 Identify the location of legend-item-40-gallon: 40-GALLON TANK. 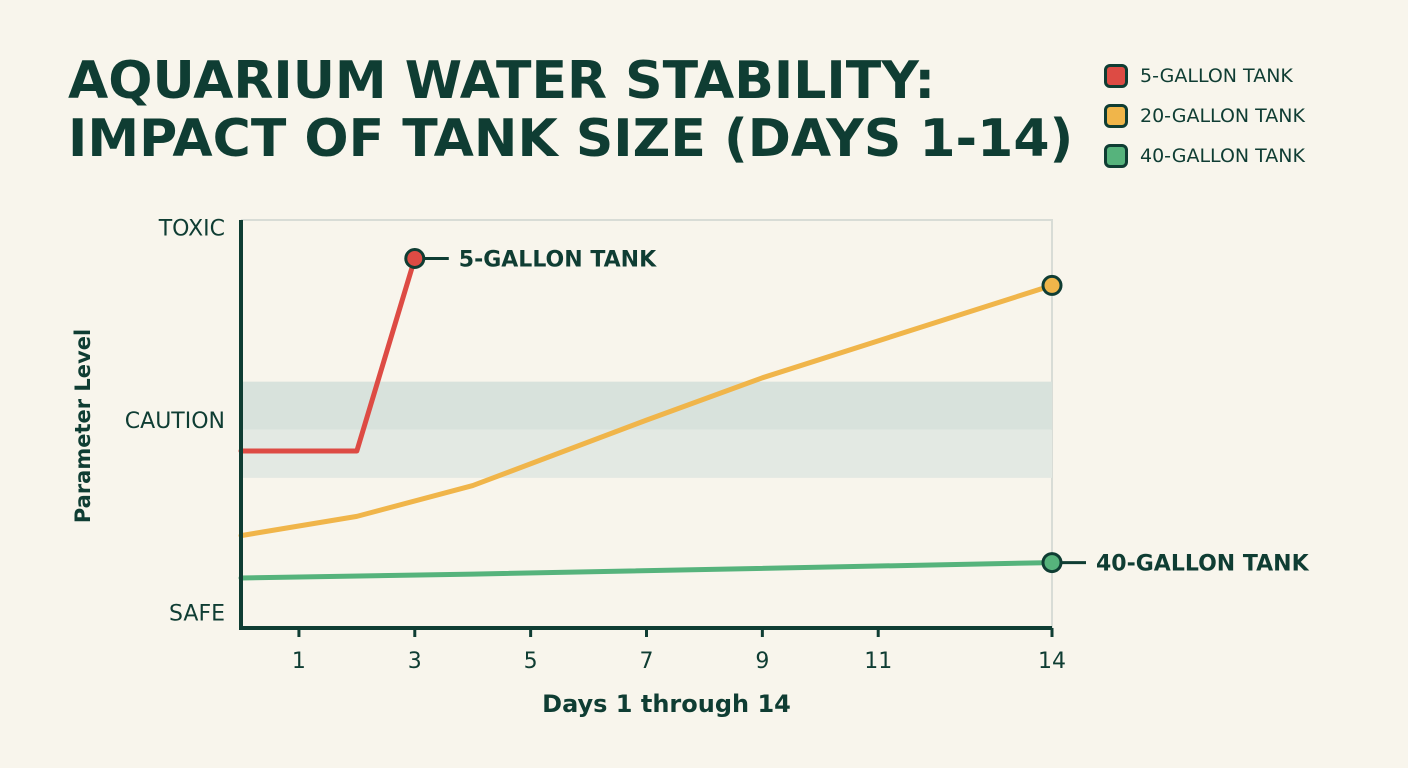
(1204, 156).